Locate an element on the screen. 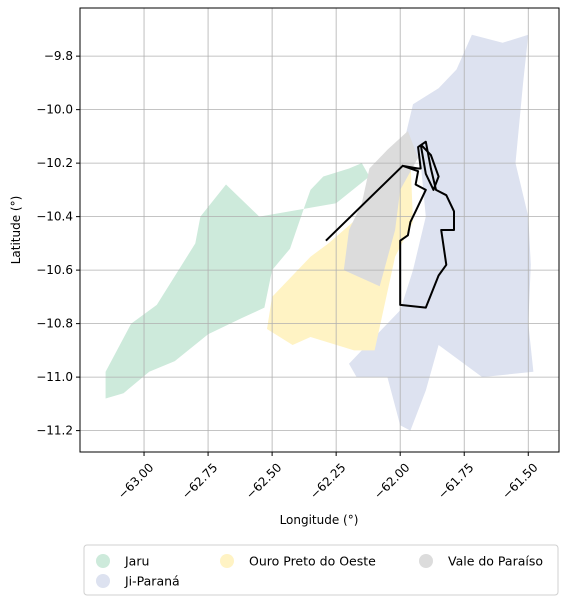  x-axis-label: Longitude (°) is located at coordinates (319, 520).